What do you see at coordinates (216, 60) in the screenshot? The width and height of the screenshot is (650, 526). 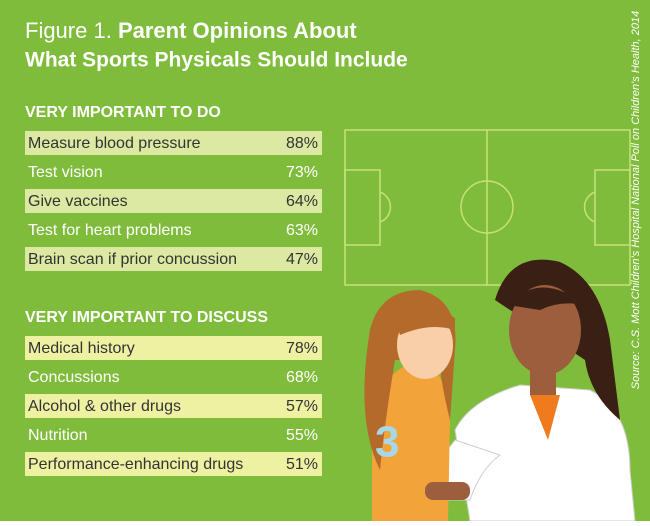 I see `title-line: What Sports Physicals Should Include` at bounding box center [216, 60].